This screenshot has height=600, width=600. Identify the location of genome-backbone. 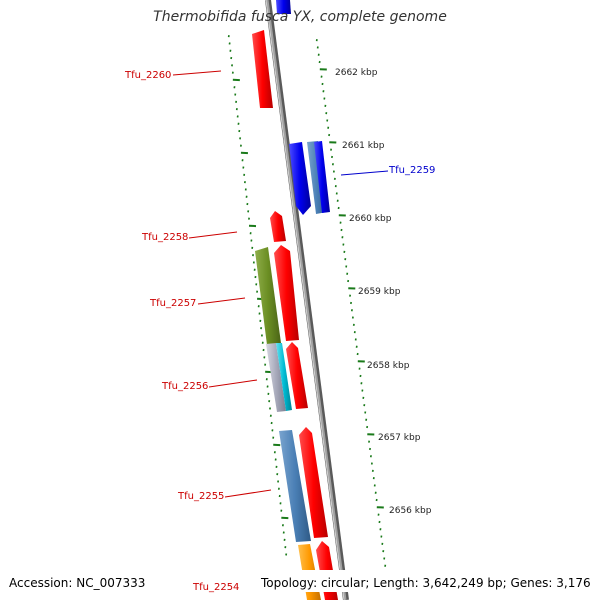
(307, 300).